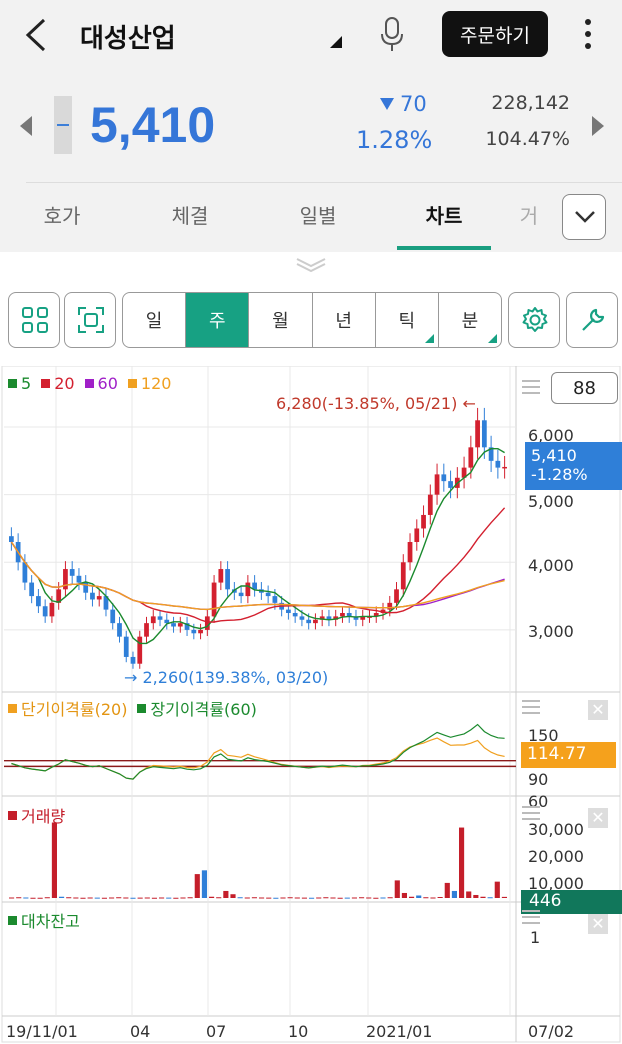  Describe the element at coordinates (529, 216) in the screenshot. I see `tab-overflow: 거` at that location.